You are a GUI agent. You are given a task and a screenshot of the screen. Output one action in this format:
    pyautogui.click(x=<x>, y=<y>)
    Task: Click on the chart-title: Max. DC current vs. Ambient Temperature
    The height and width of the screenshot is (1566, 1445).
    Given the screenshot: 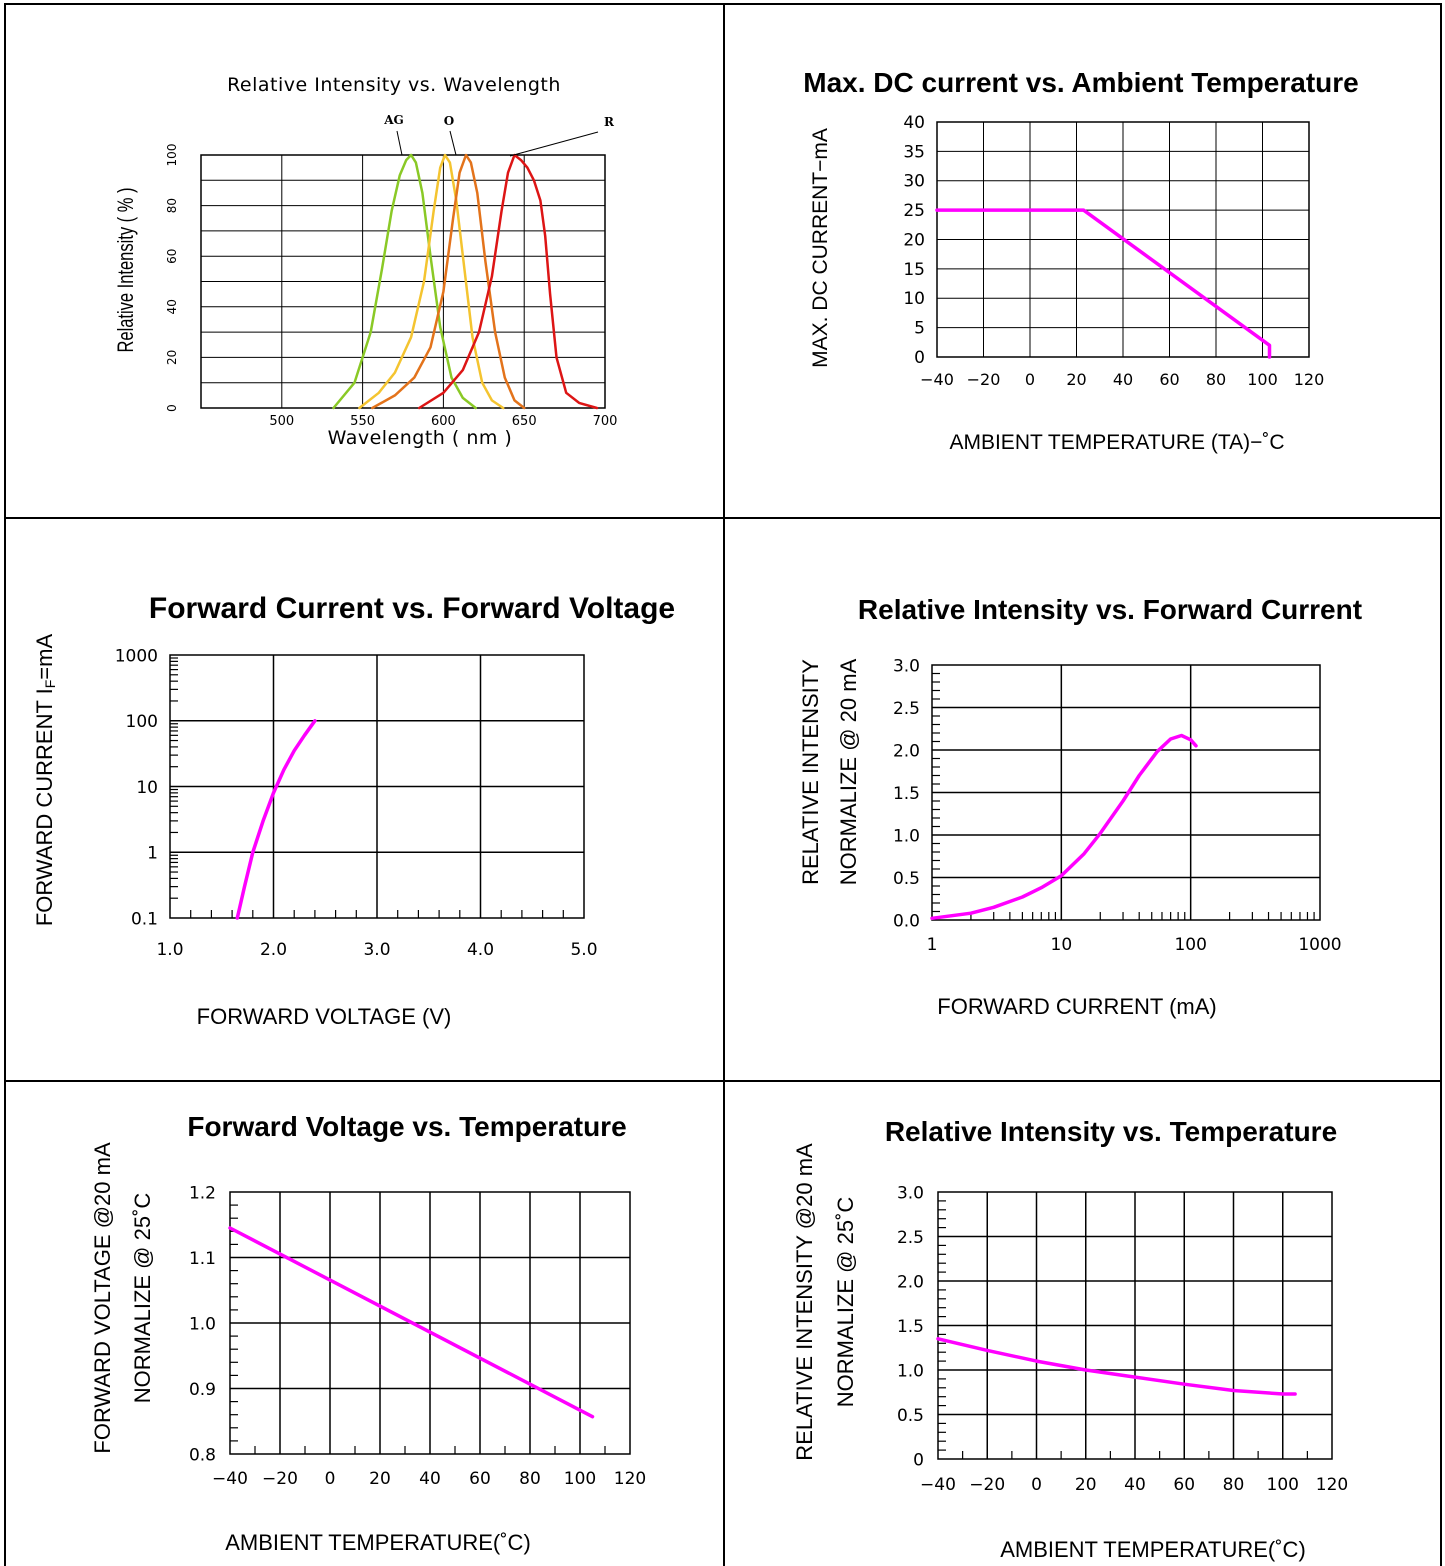 What is the action you would take?
    pyautogui.click(x=1080, y=82)
    